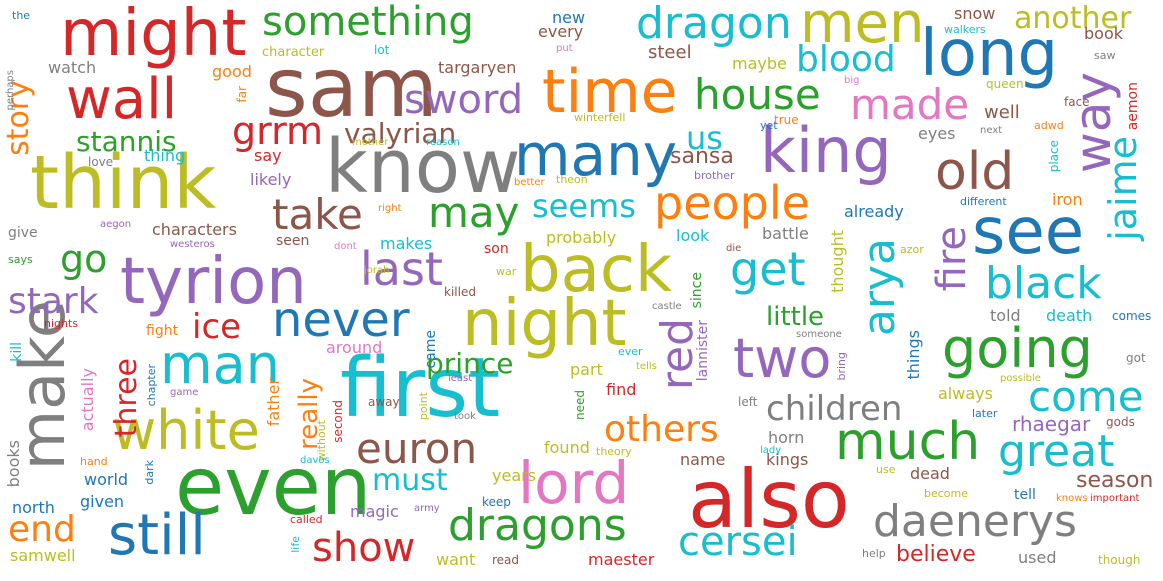 This screenshot has height=581, width=1163. What do you see at coordinates (1119, 560) in the screenshot?
I see `word-though: though` at bounding box center [1119, 560].